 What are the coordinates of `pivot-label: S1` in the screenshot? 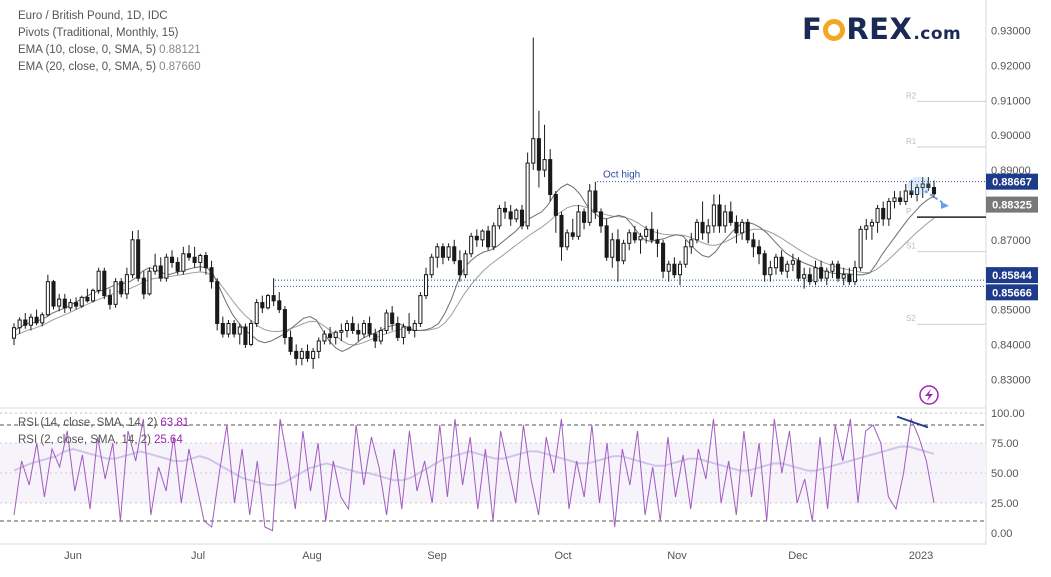 It's located at (911, 246).